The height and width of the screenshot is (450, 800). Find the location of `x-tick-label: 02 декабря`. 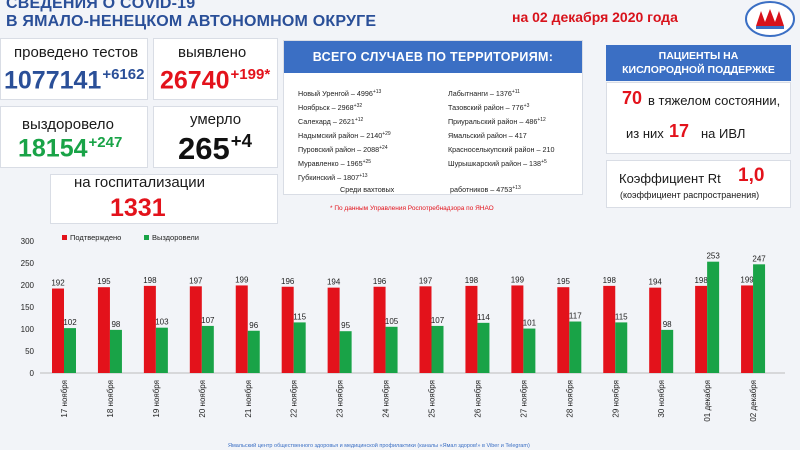

x-tick-label: 02 декабря is located at coordinates (753, 401).